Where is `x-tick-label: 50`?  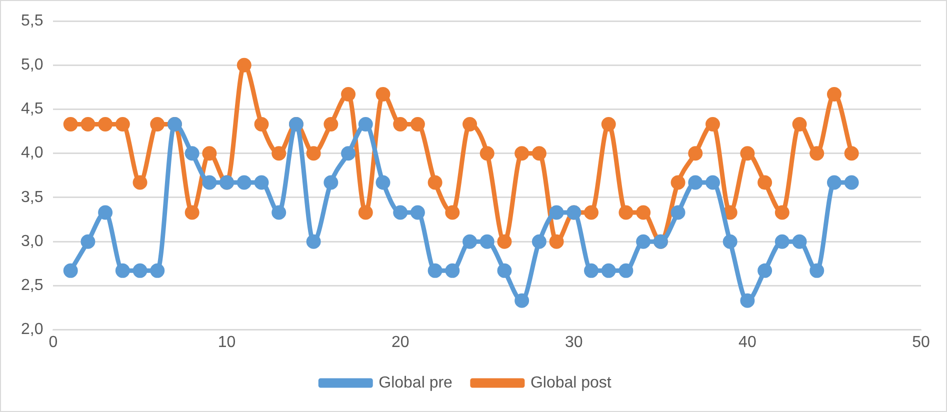
x-tick-label: 50 is located at coordinates (921, 342).